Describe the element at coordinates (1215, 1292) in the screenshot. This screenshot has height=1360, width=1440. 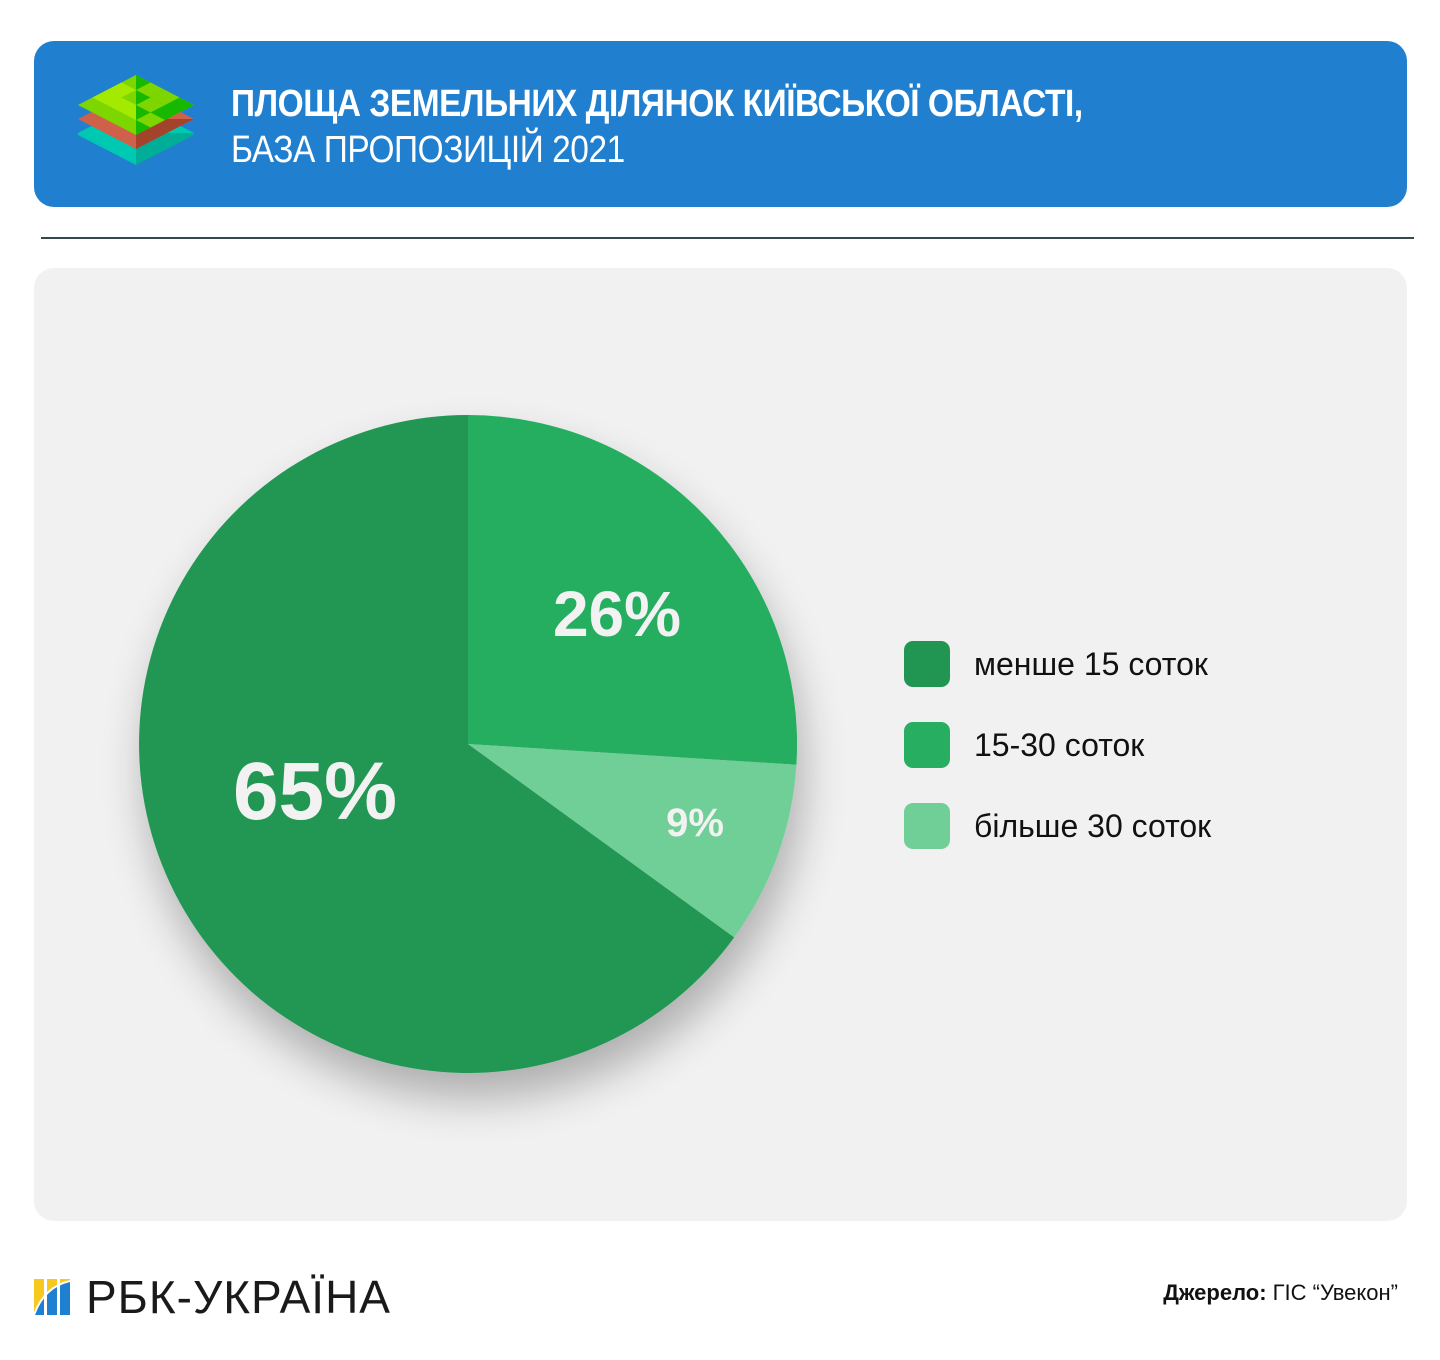
I see `source-label: Джерело:` at that location.